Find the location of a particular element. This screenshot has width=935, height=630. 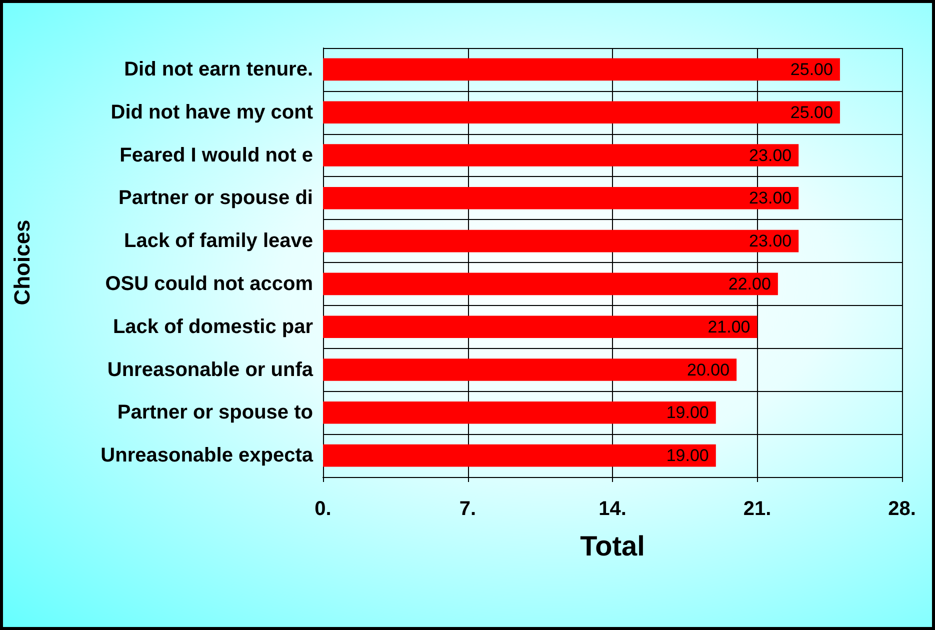

y-tick-label: Did not have my cont is located at coordinates (212, 112).